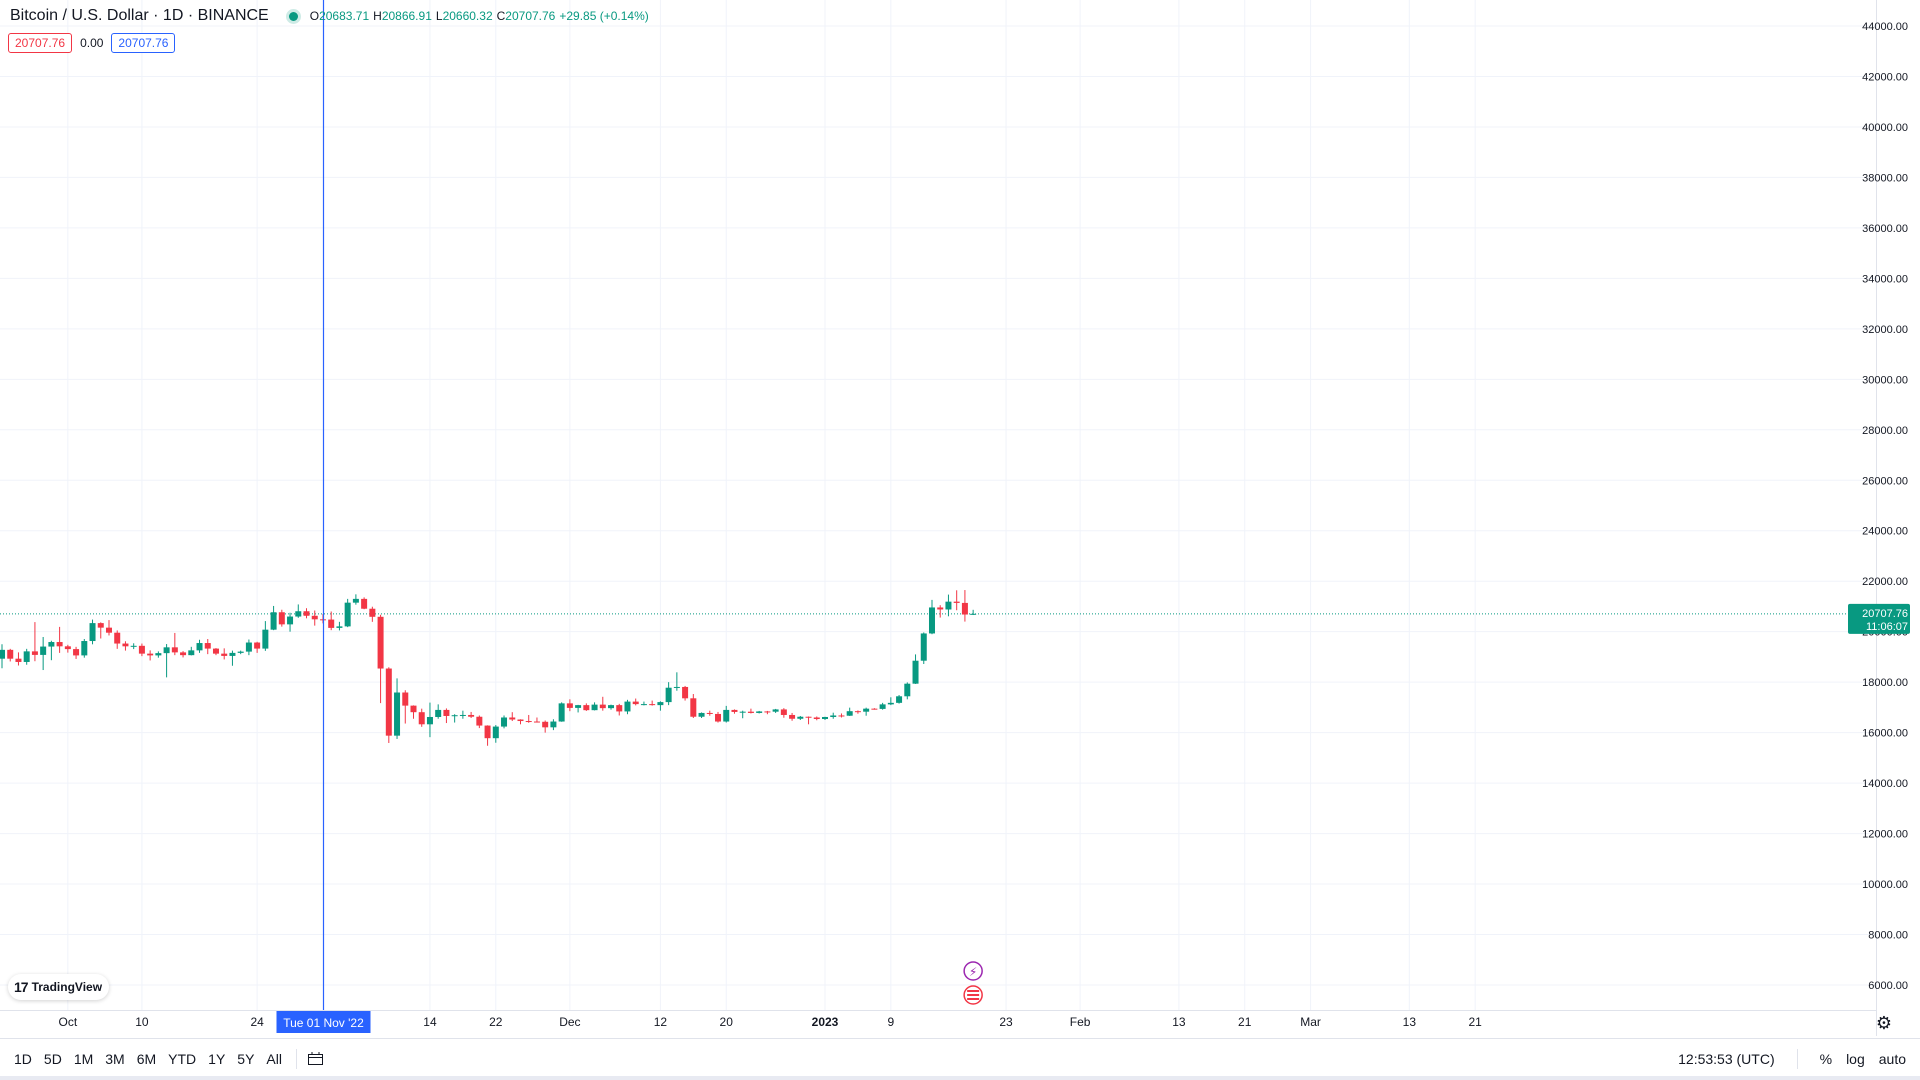  What do you see at coordinates (316, 1059) in the screenshot?
I see `go-to-date-icon` at bounding box center [316, 1059].